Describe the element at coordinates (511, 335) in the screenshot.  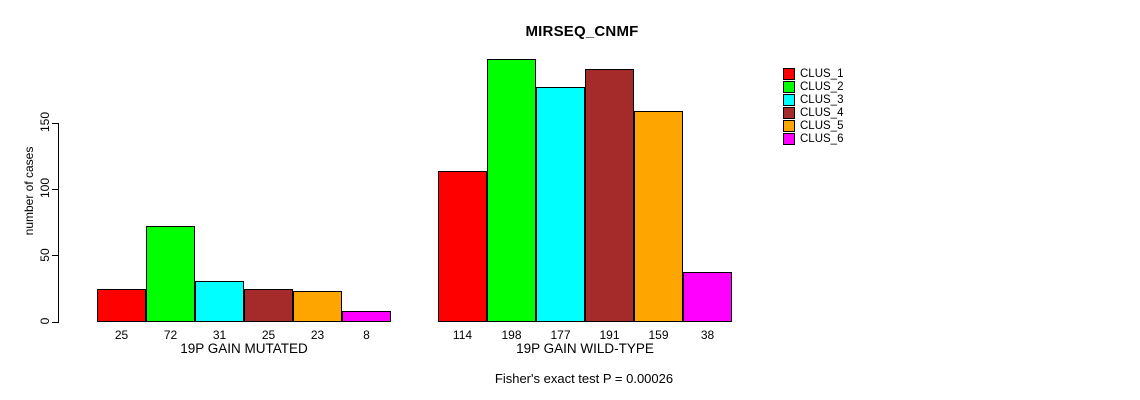
I see `bar-value-label: 198` at that location.